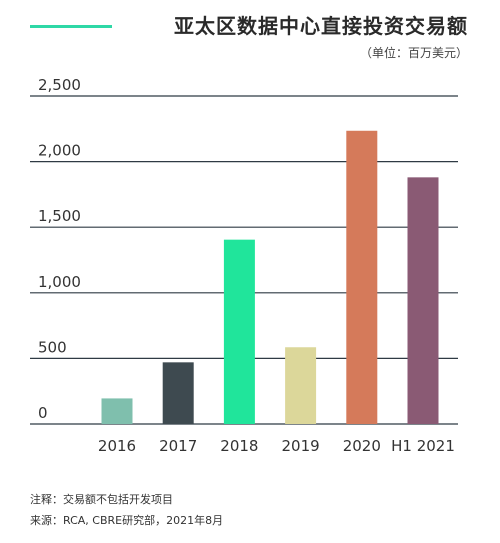 Image resolution: width=500 pixels, height=543 pixels. I want to click on unit-label: （单位：百万美元）, so click(413, 53).